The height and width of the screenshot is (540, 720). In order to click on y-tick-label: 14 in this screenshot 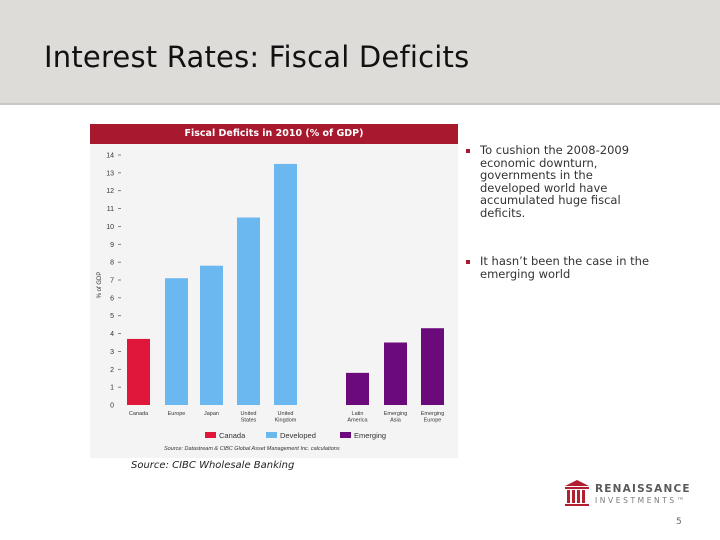, I will do `click(110, 156)`.